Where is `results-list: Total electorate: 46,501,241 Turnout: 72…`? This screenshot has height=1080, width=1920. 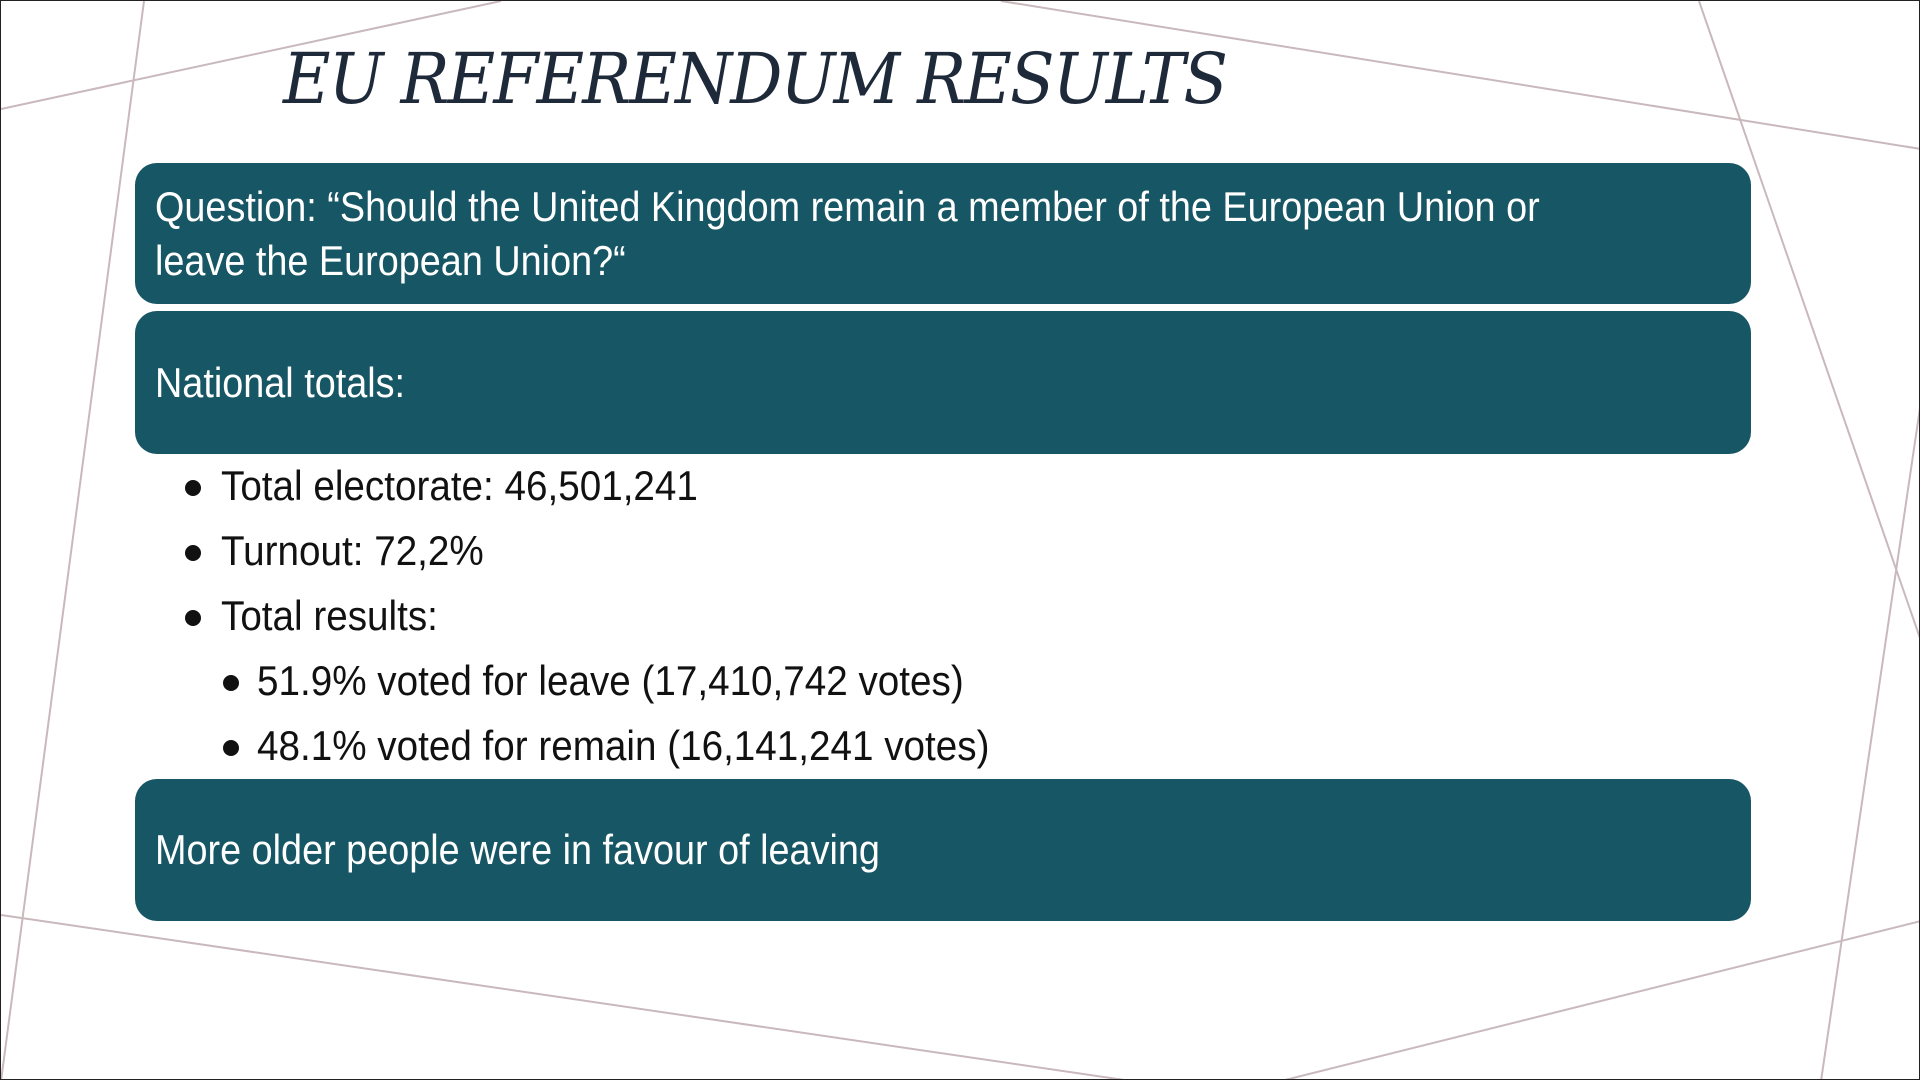 results-list: Total electorate: 46,501,241 Turnout: 72… is located at coordinates (619, 618).